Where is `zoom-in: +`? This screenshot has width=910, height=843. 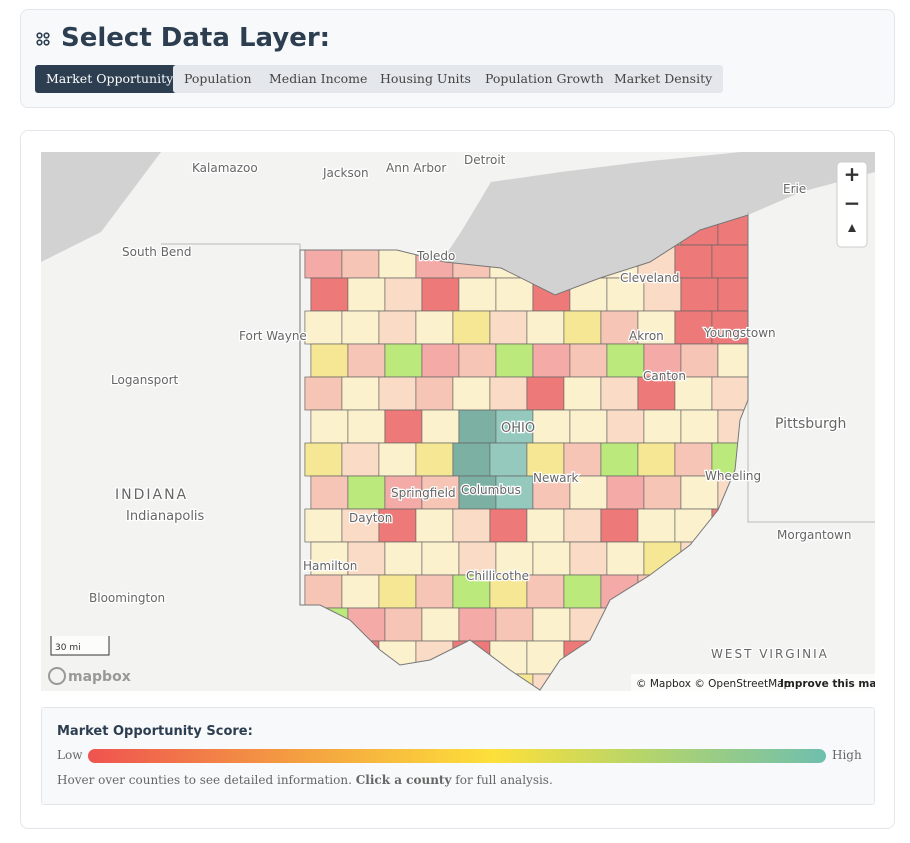 zoom-in: + is located at coordinates (852, 174).